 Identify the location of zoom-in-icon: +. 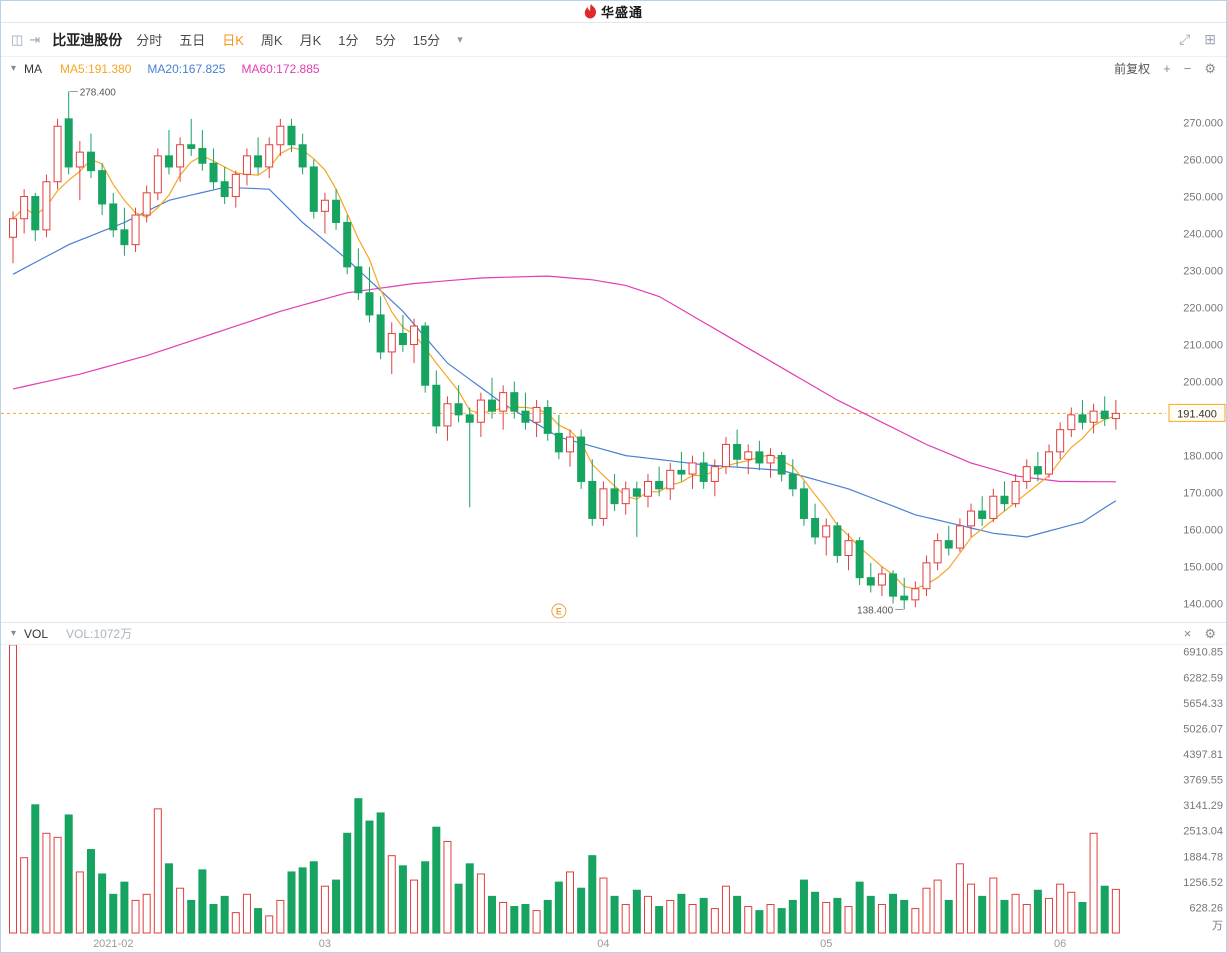
(1167, 68).